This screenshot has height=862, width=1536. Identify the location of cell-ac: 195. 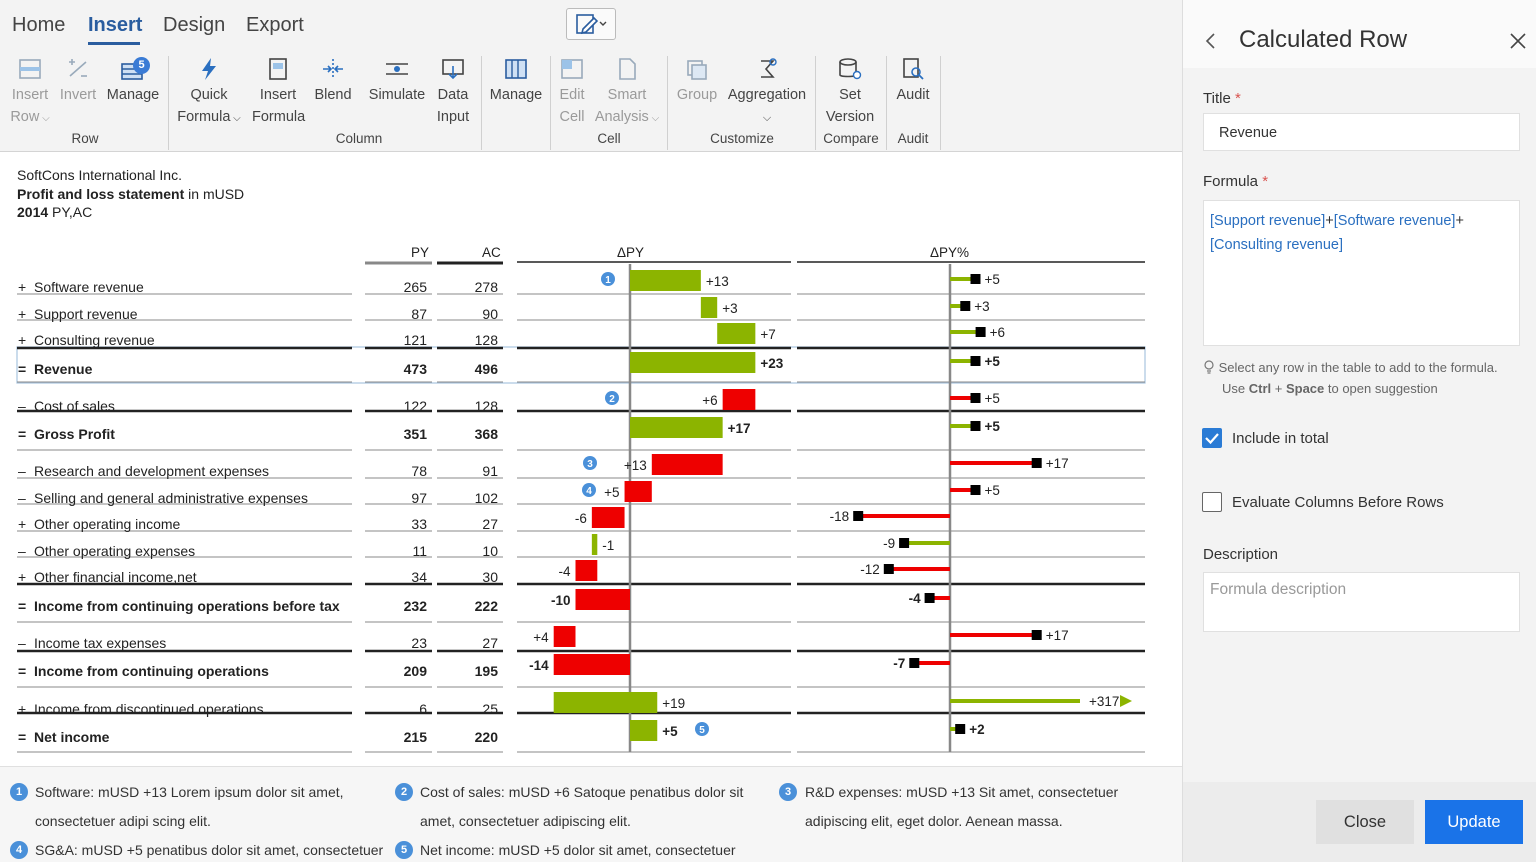
(486, 671).